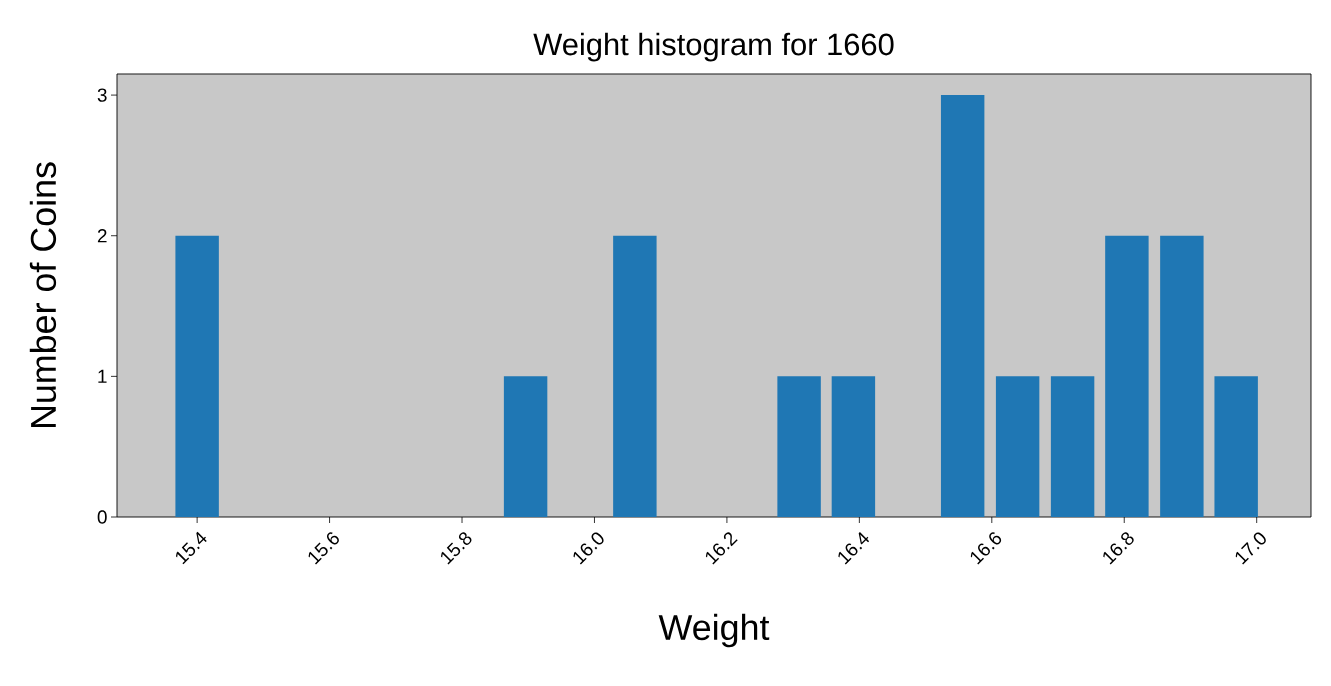 This screenshot has width=1331, height=686. Describe the element at coordinates (713, 47) in the screenshot. I see `chart-title: Weight histogram for 1660` at that location.